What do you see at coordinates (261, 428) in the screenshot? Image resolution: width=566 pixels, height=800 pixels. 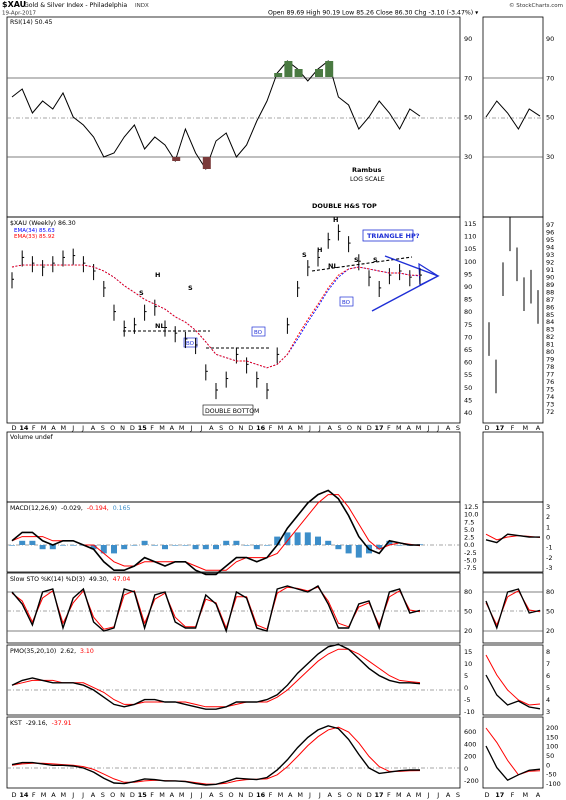 I see `month-label-25: 16` at bounding box center [261, 428].